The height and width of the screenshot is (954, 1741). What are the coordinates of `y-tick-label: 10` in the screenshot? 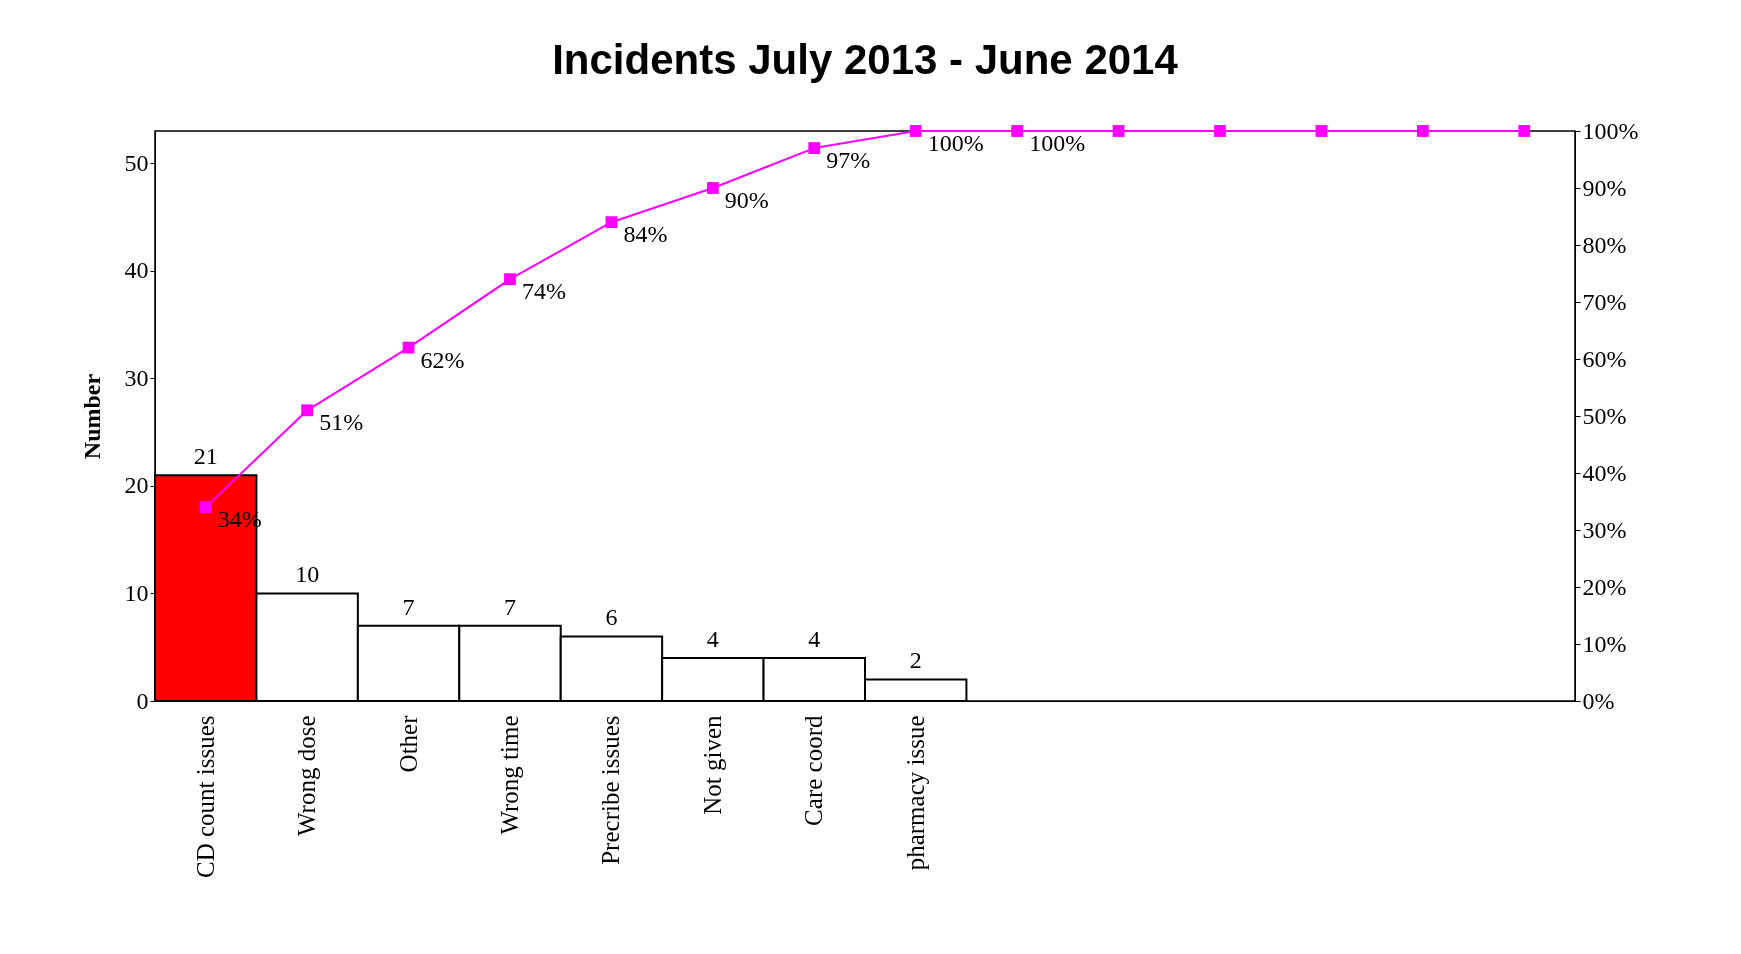 It's located at (136, 592).